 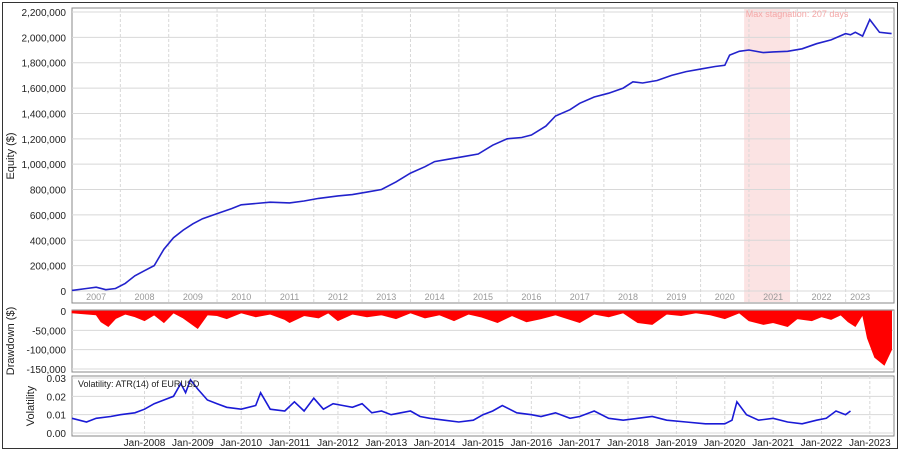 What do you see at coordinates (63, 312) in the screenshot?
I see `drawdown-y-tick-label: 0` at bounding box center [63, 312].